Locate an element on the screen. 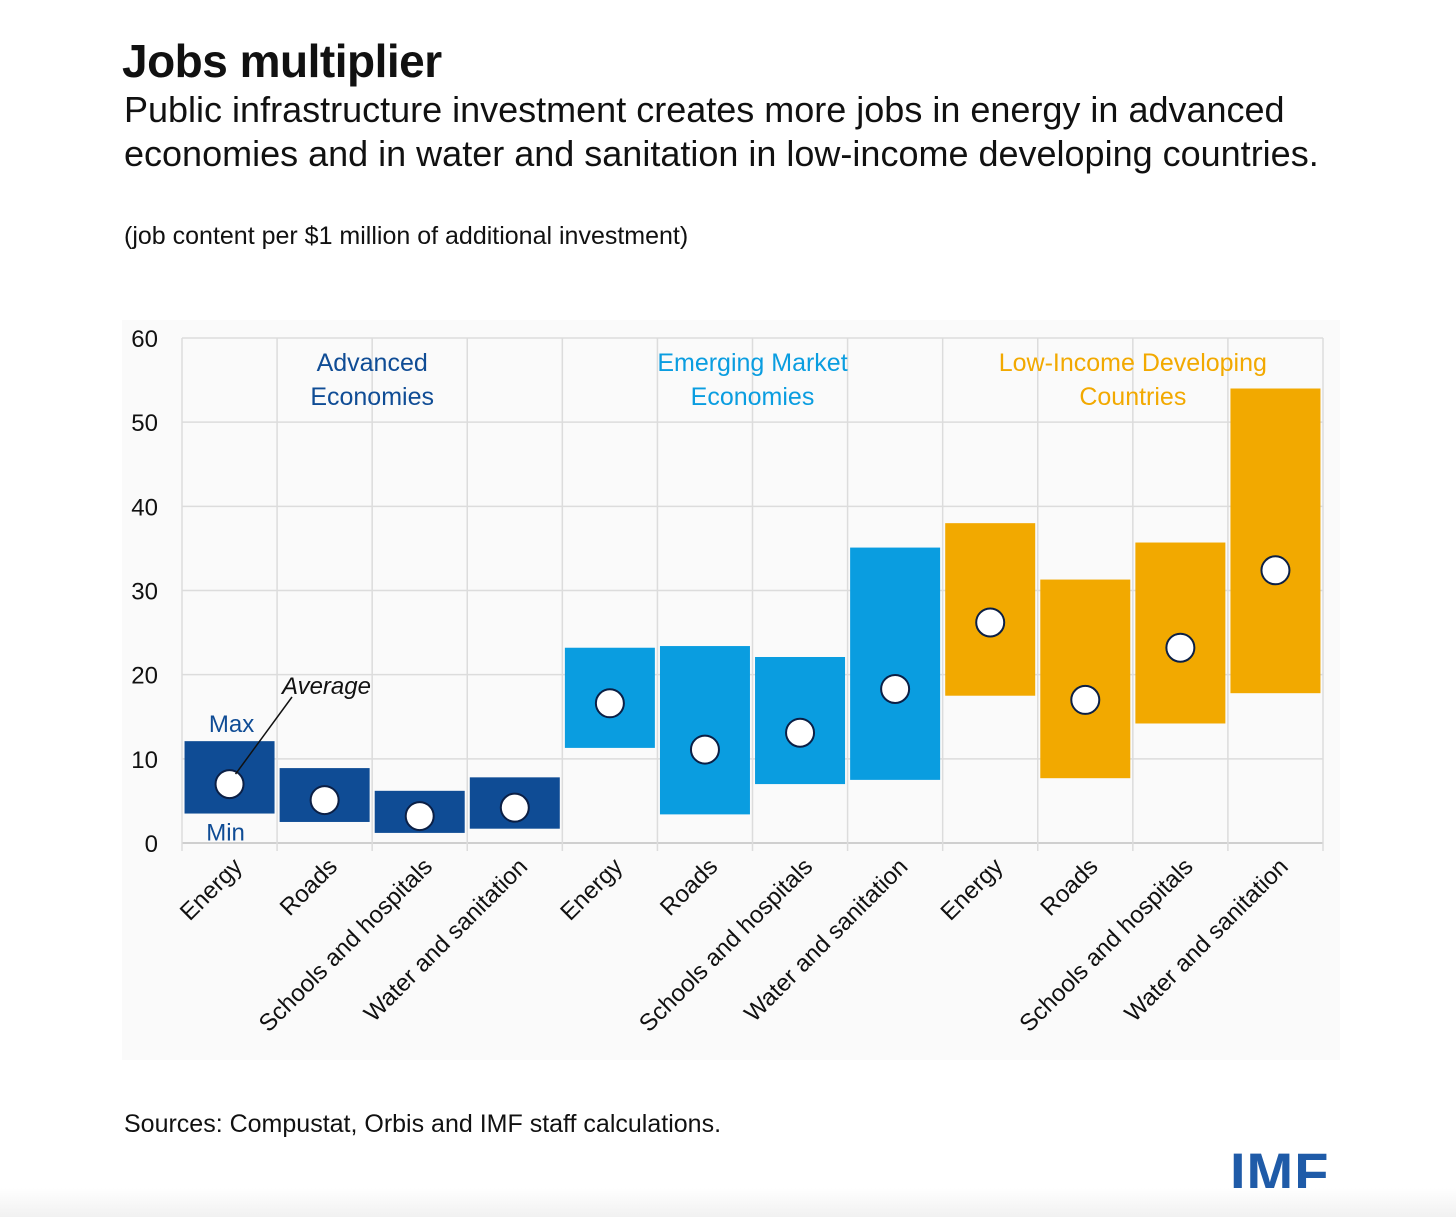 The height and width of the screenshot is (1217, 1456). y-tick-label: 0 is located at coordinates (151, 844).